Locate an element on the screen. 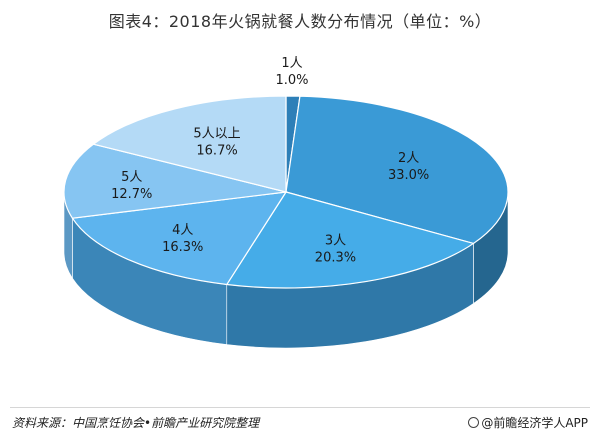  pie-label-value: 12.7% is located at coordinates (131, 194).